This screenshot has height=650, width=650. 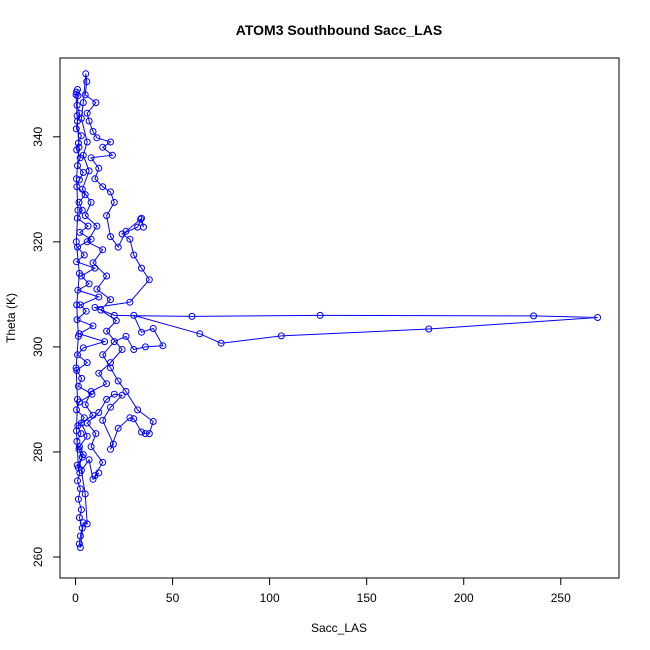 I want to click on x-tick-label: 150, so click(x=367, y=598).